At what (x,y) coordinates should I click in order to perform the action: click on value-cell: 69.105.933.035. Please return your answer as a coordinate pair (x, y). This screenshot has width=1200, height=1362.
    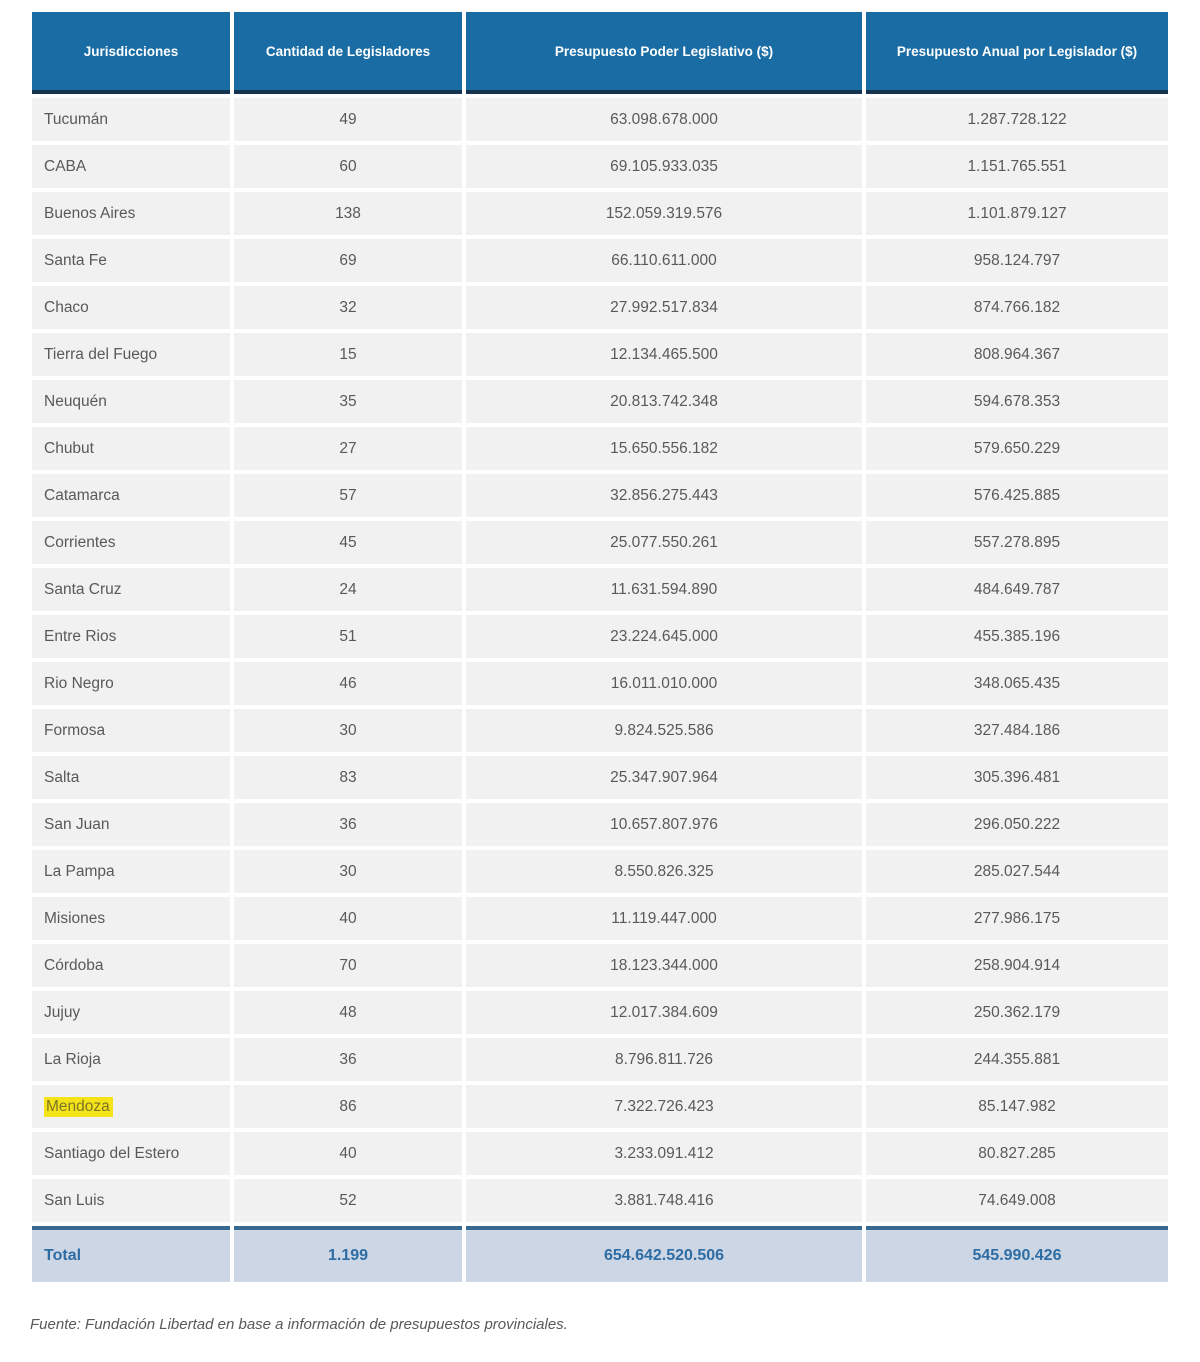
    Looking at the image, I should click on (664, 166).